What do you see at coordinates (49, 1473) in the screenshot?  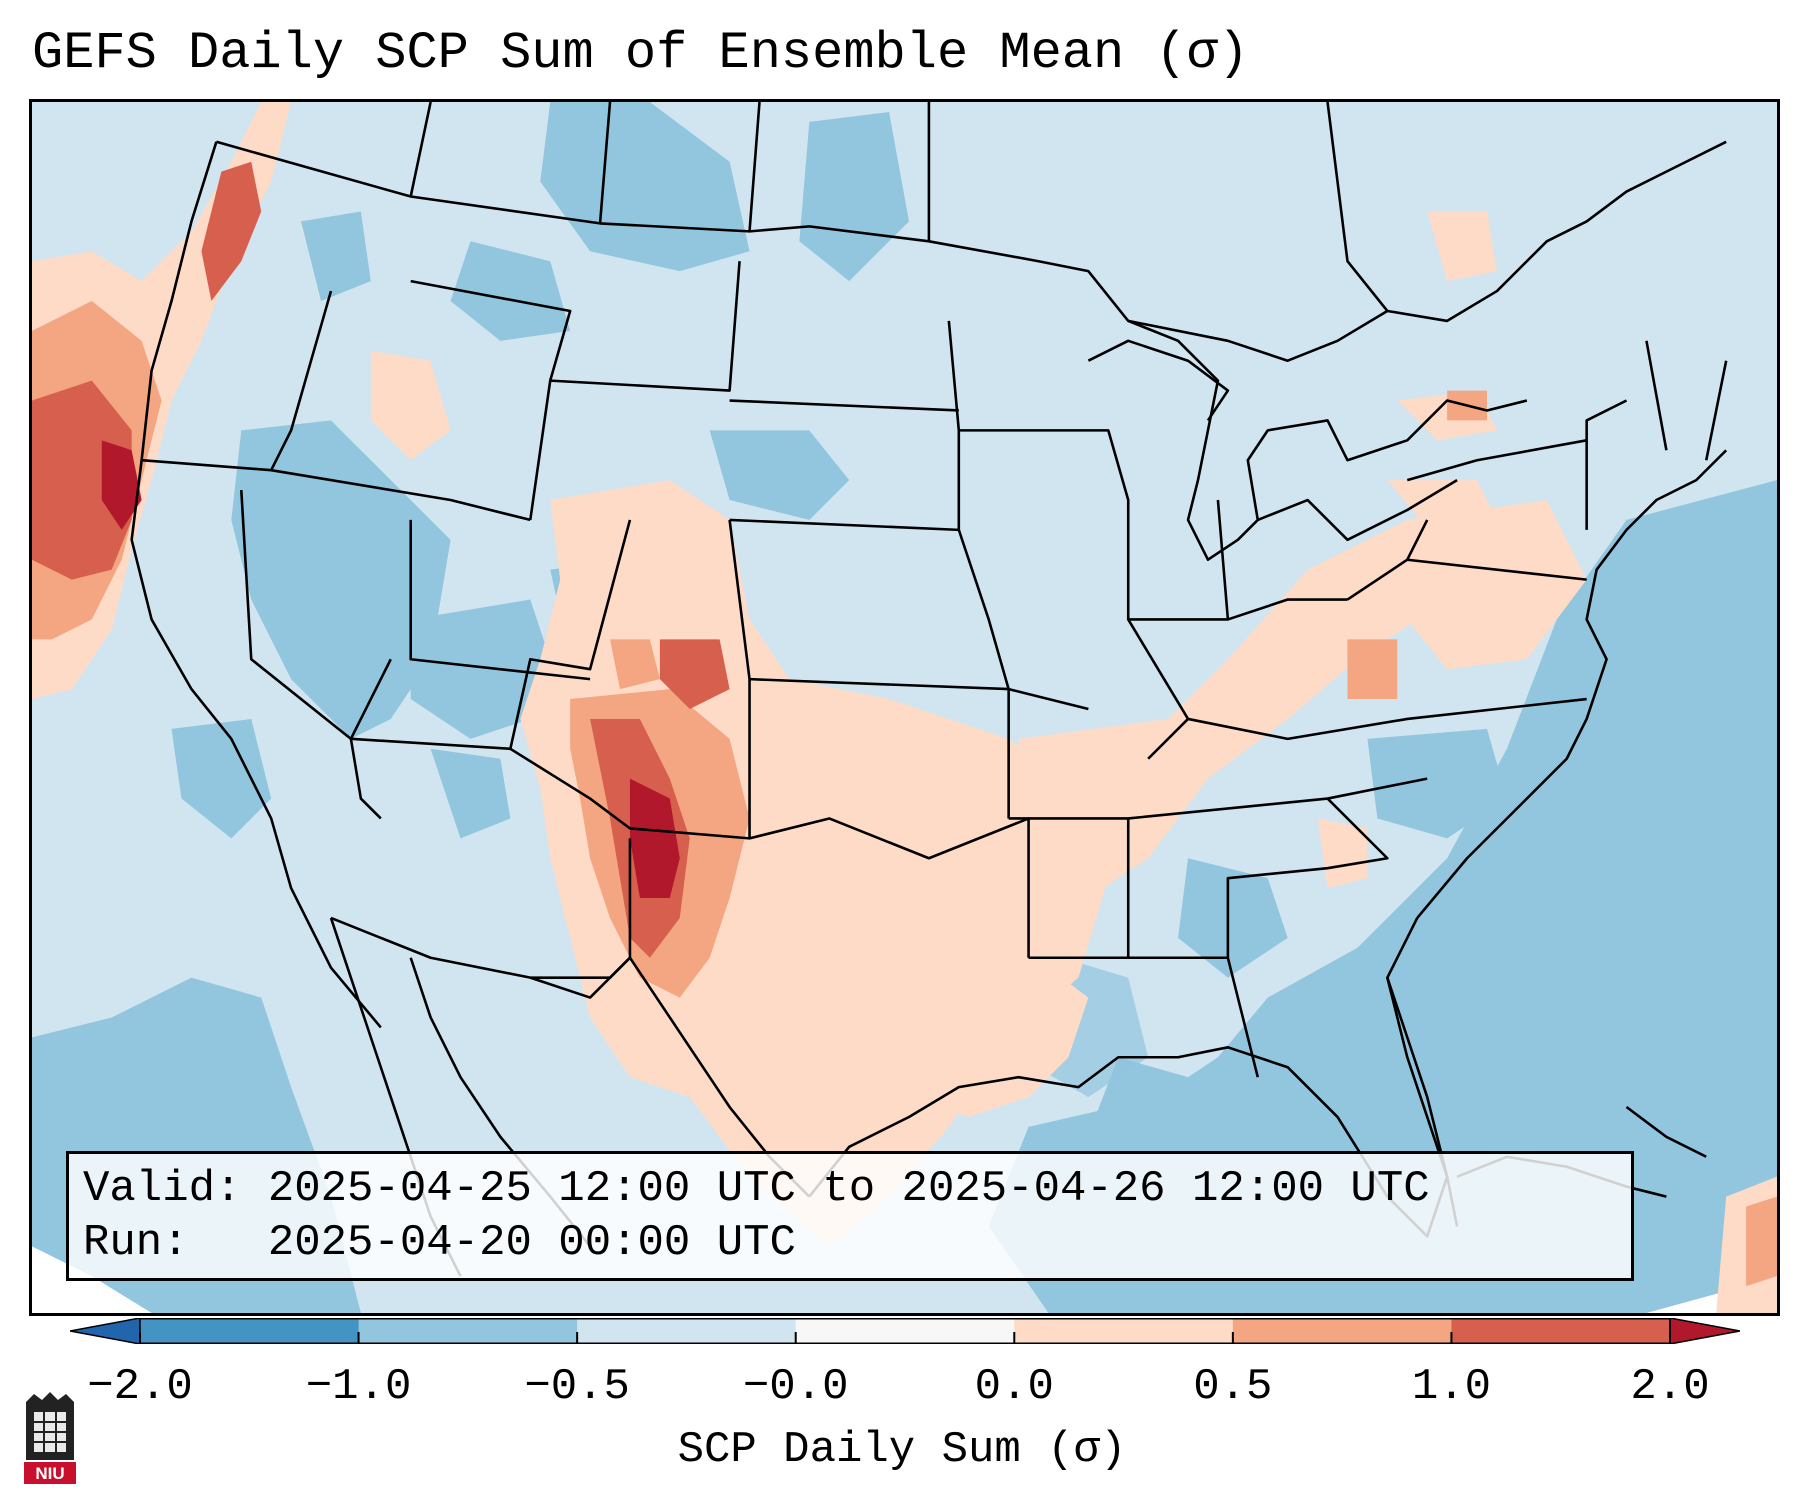 I see `svg-text: NIU` at bounding box center [49, 1473].